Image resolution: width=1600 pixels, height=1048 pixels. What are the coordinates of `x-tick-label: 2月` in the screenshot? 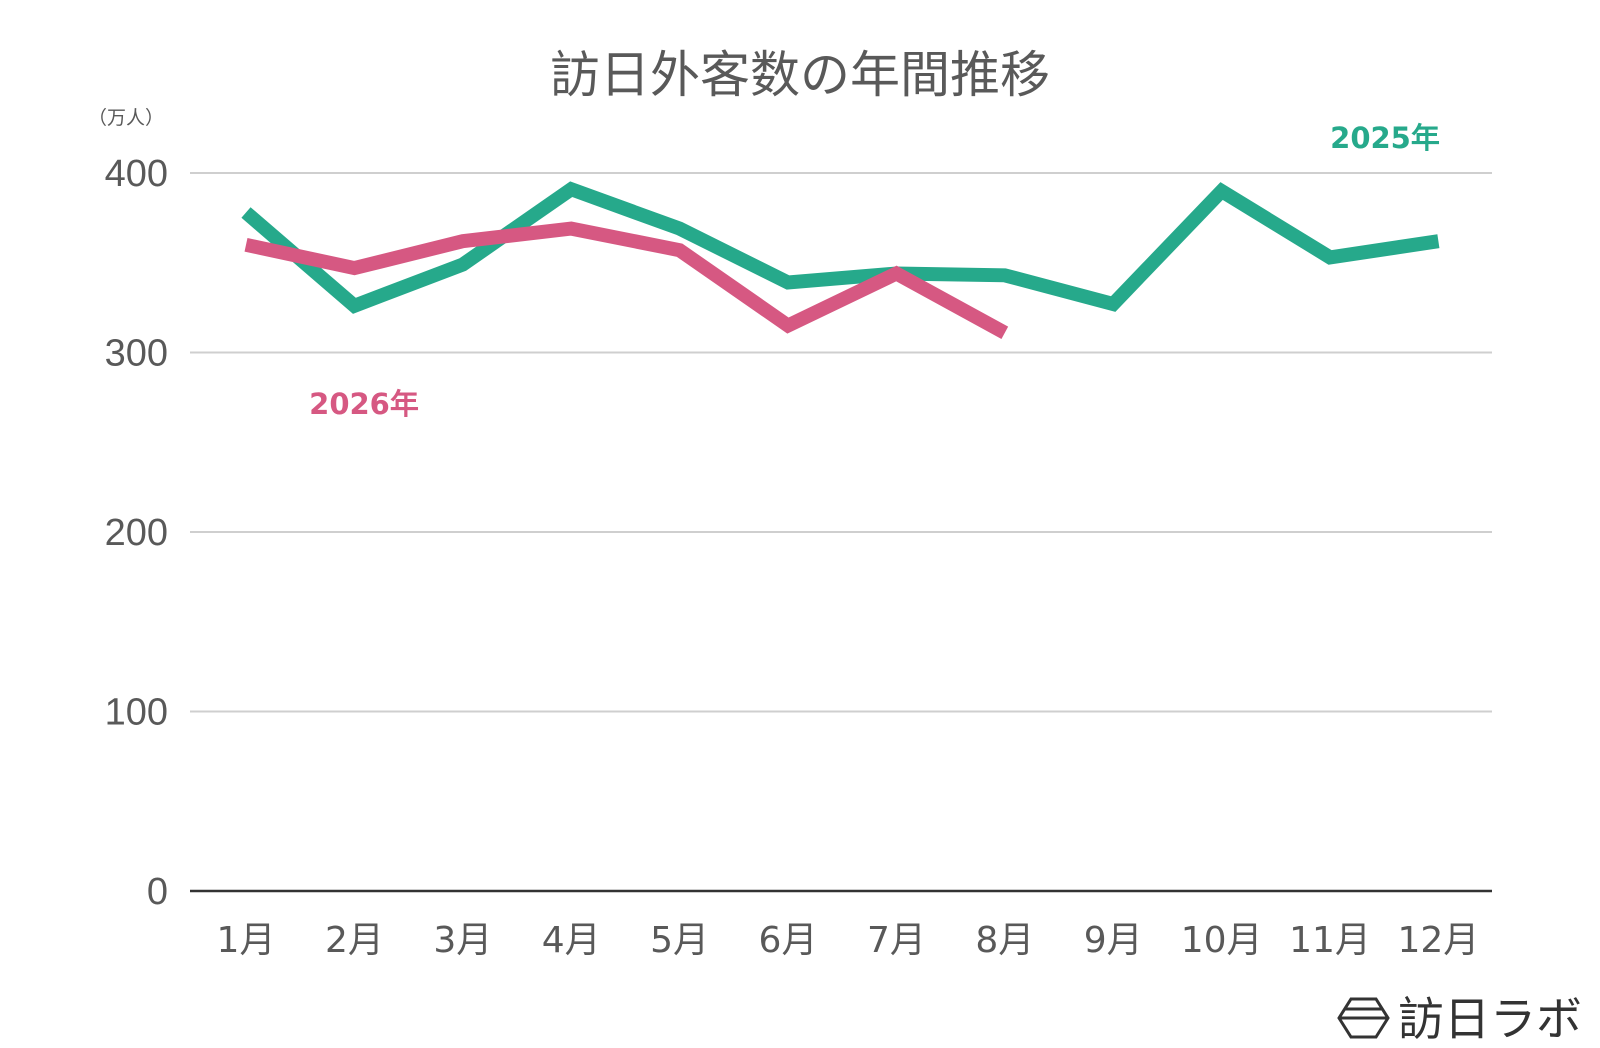 It's located at (354, 940).